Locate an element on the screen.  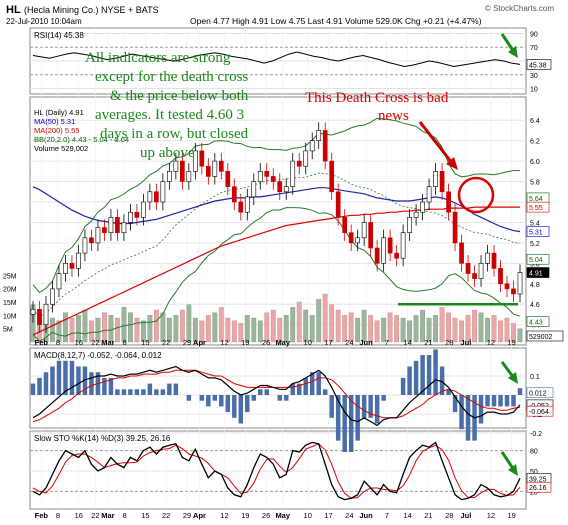
price-right-label: 5.04 is located at coordinates (536, 260).